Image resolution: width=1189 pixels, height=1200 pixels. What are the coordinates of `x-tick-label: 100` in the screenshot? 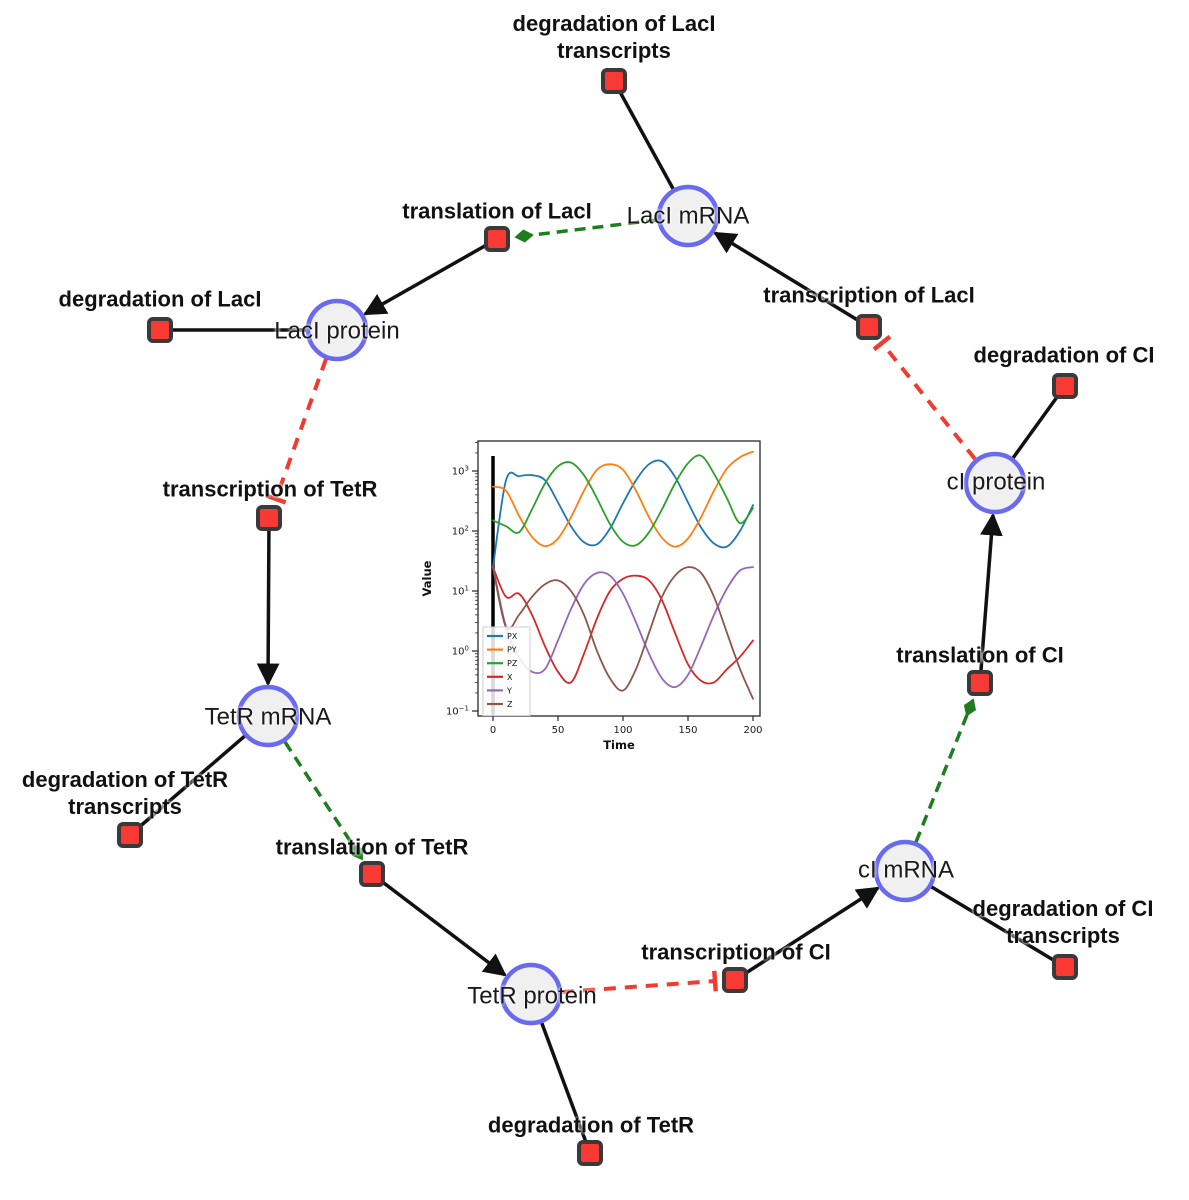 It's located at (622, 730).